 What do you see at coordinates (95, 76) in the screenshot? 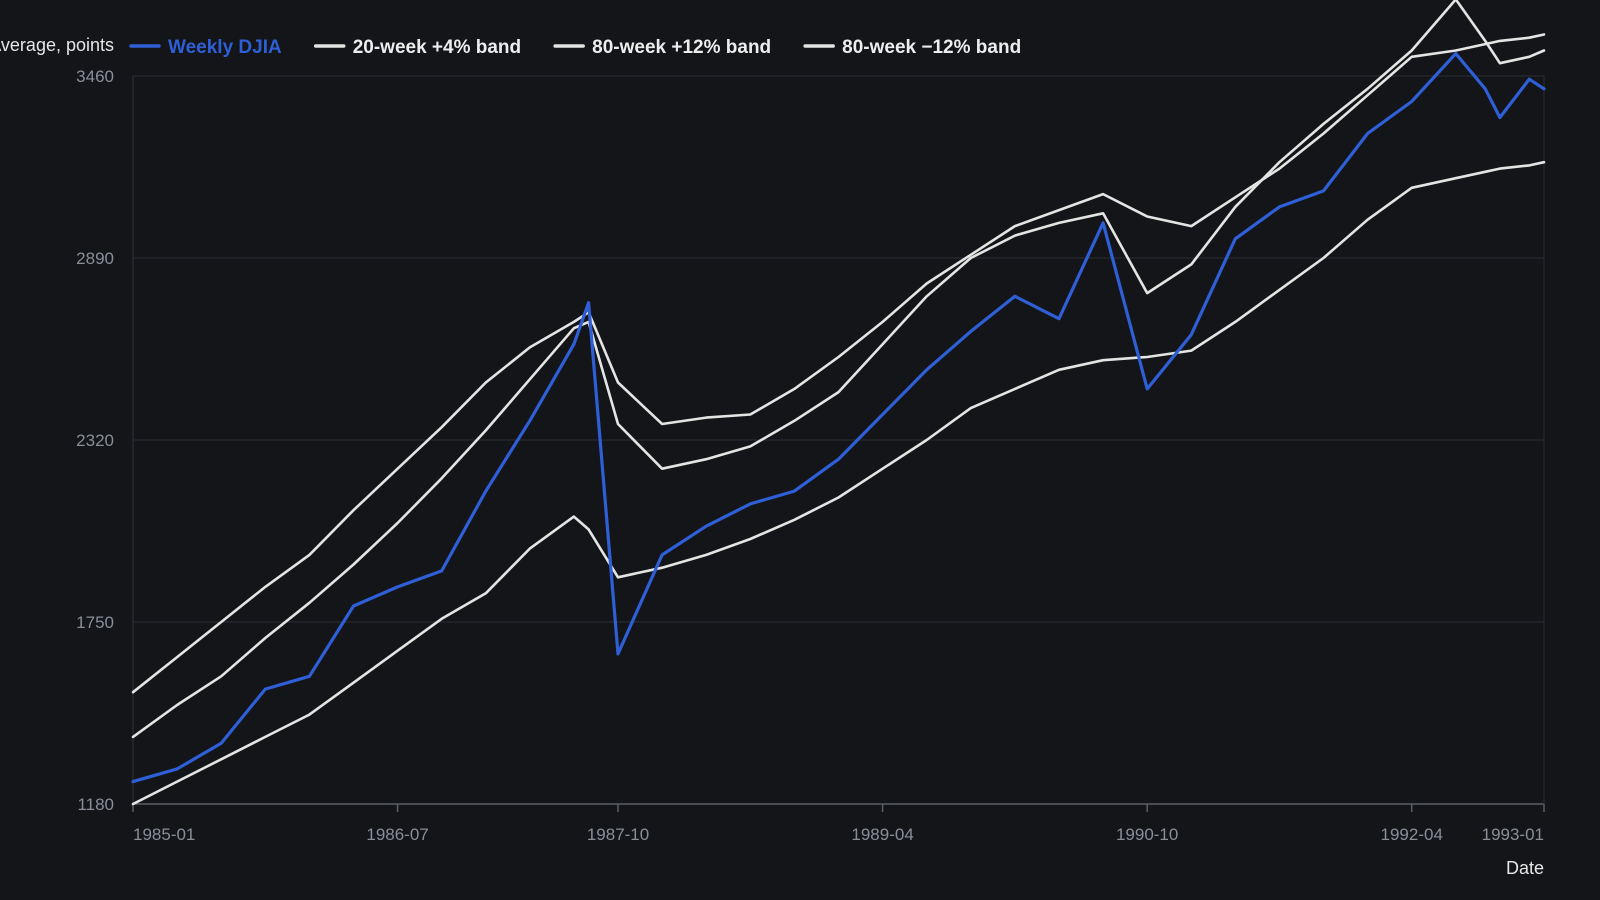
I see `y-tick-3460: 3460` at bounding box center [95, 76].